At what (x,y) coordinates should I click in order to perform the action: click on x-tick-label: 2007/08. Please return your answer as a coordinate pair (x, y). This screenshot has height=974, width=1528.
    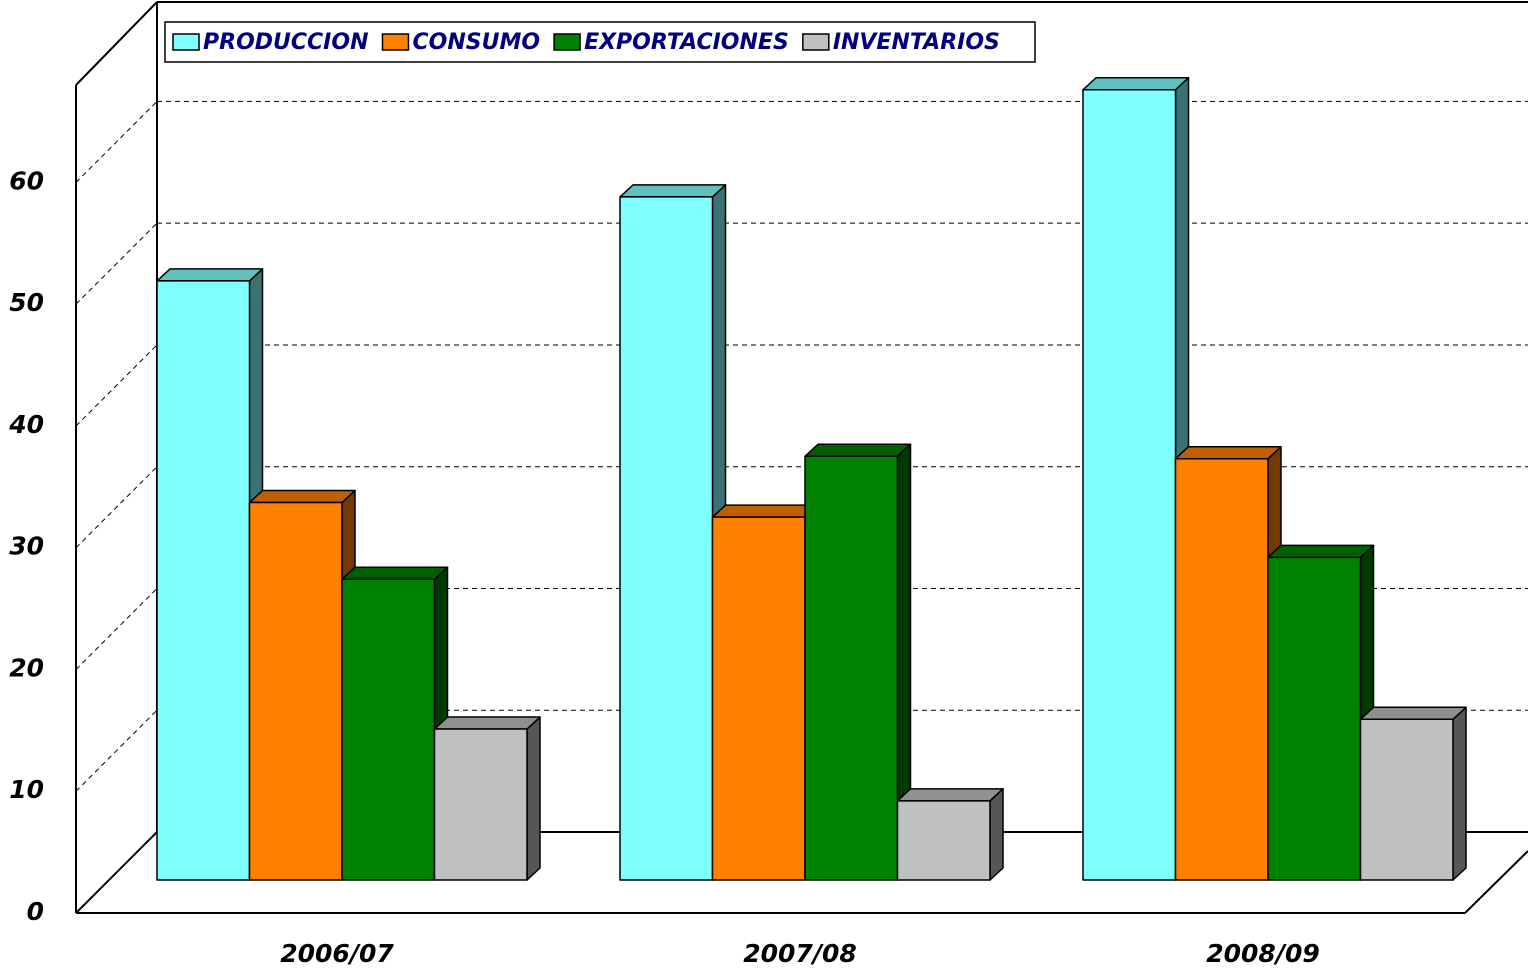
    Looking at the image, I should click on (800, 953).